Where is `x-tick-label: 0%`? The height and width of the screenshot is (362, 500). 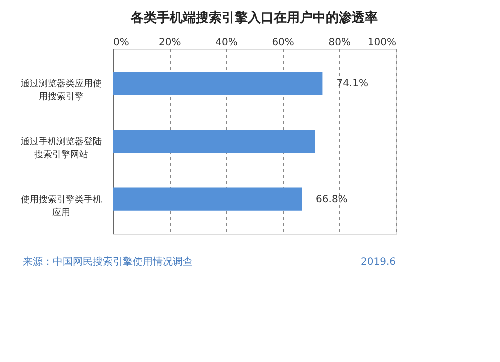 x-tick-label: 0% is located at coordinates (122, 43).